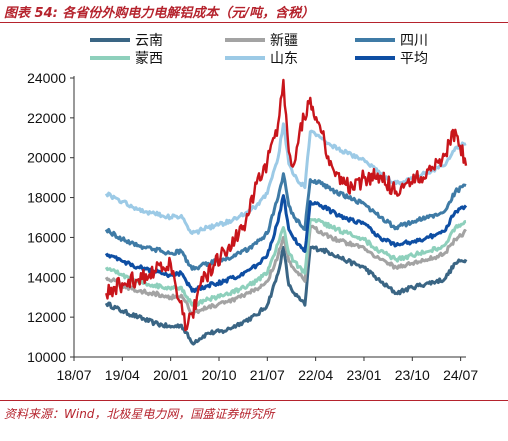 This screenshot has height=441, width=508. Describe the element at coordinates (285, 262) in the screenshot. I see `series-line-蒙西` at that location.